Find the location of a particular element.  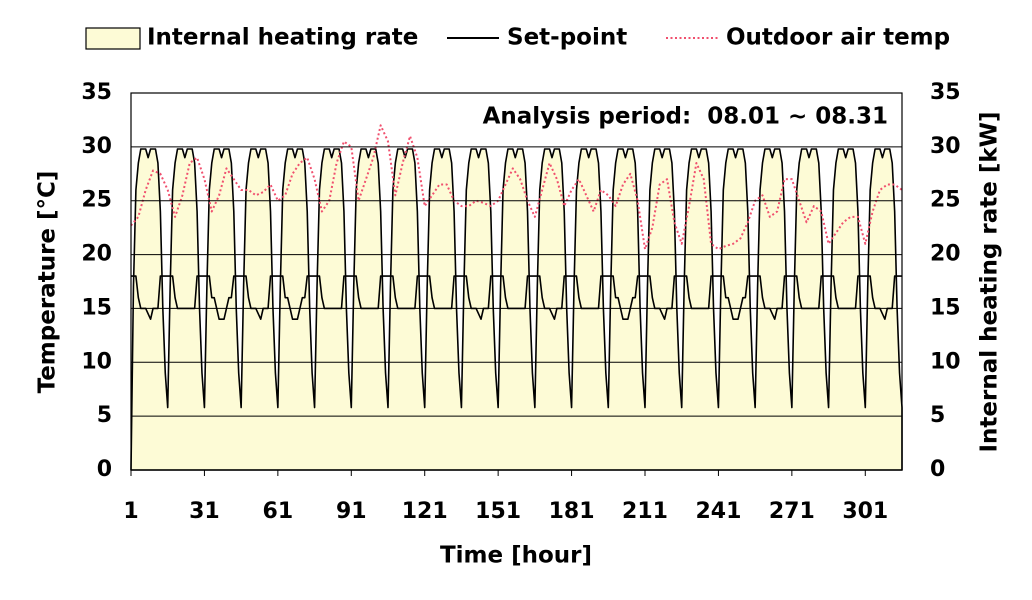

legend-label: Set-point is located at coordinates (567, 38).